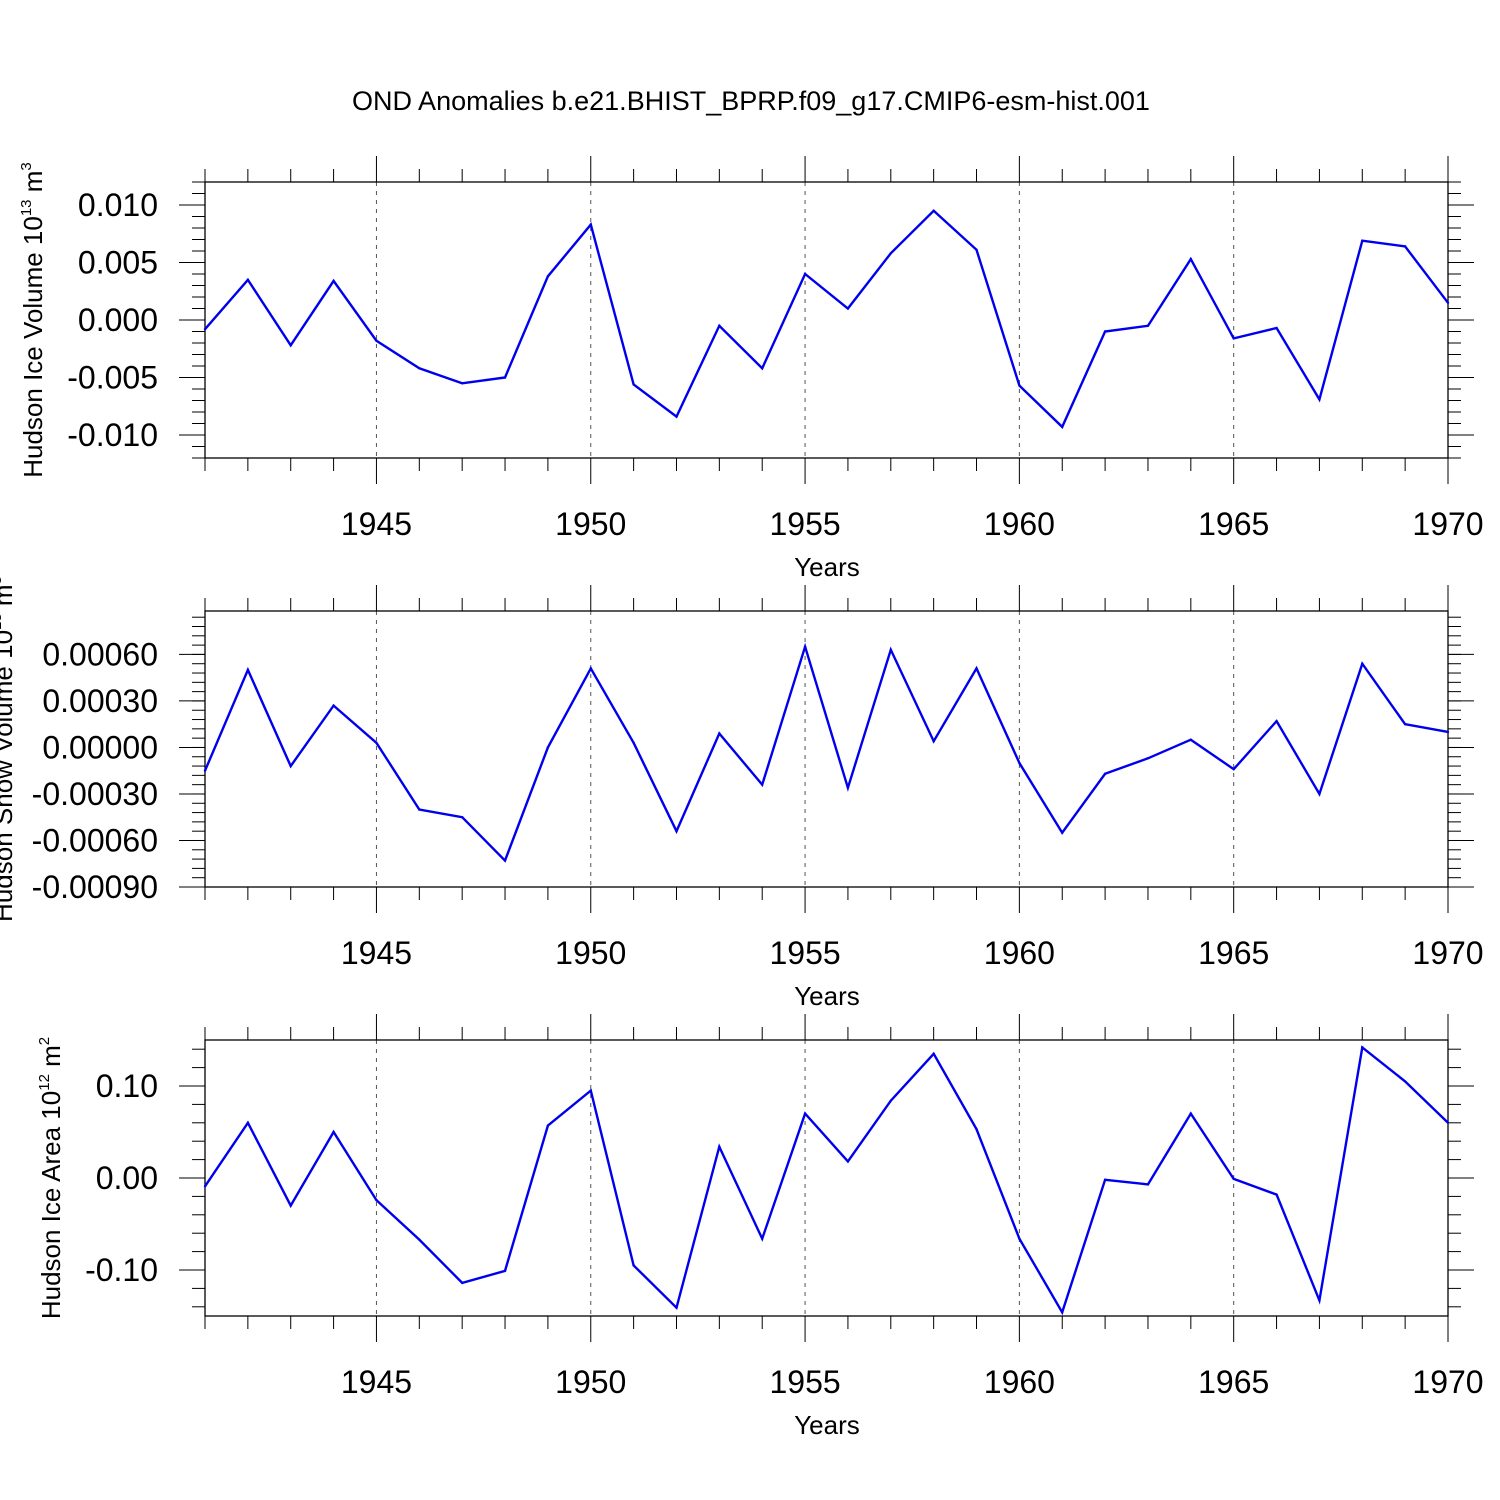 Image resolution: width=1500 pixels, height=1500 pixels. I want to click on ytick-label: 0.000, so click(118, 320).